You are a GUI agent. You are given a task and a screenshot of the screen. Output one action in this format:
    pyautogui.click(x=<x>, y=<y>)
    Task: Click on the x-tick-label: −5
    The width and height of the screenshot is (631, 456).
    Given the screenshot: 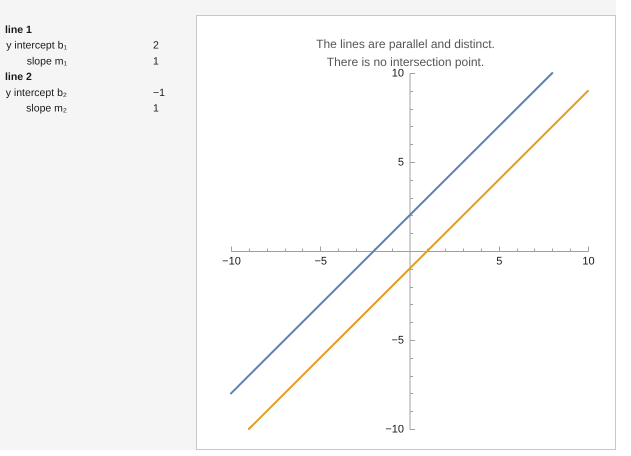 What is the action you would take?
    pyautogui.click(x=321, y=262)
    